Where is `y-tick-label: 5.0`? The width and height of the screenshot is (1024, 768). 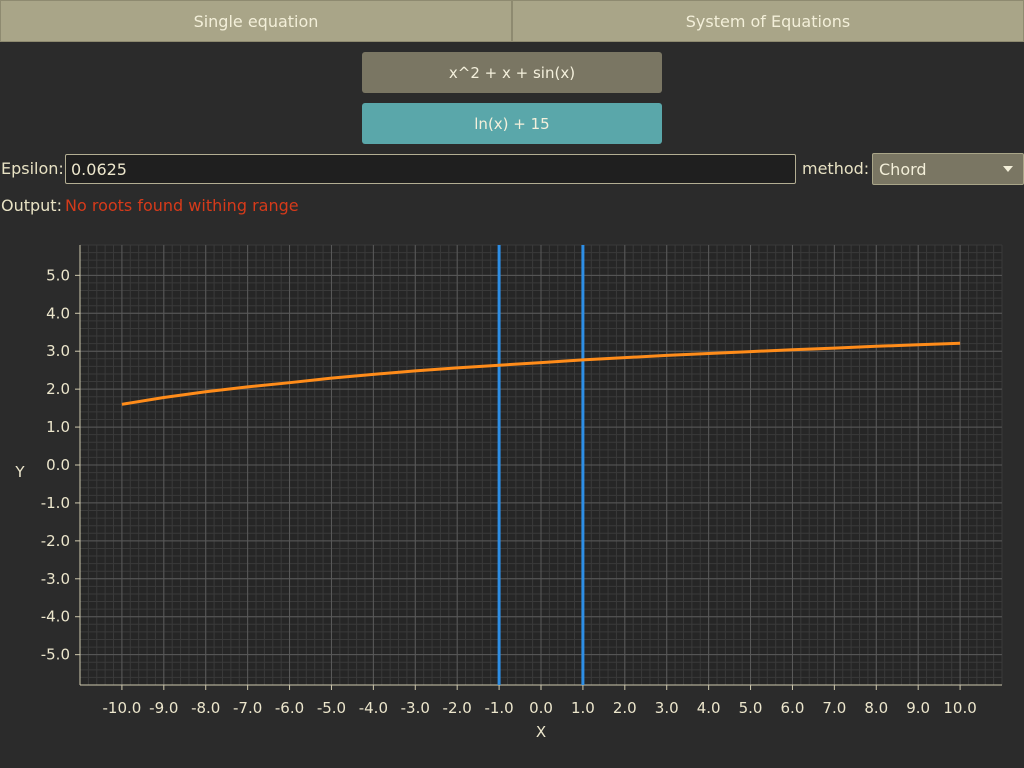 y-tick-label: 5.0 is located at coordinates (58, 275).